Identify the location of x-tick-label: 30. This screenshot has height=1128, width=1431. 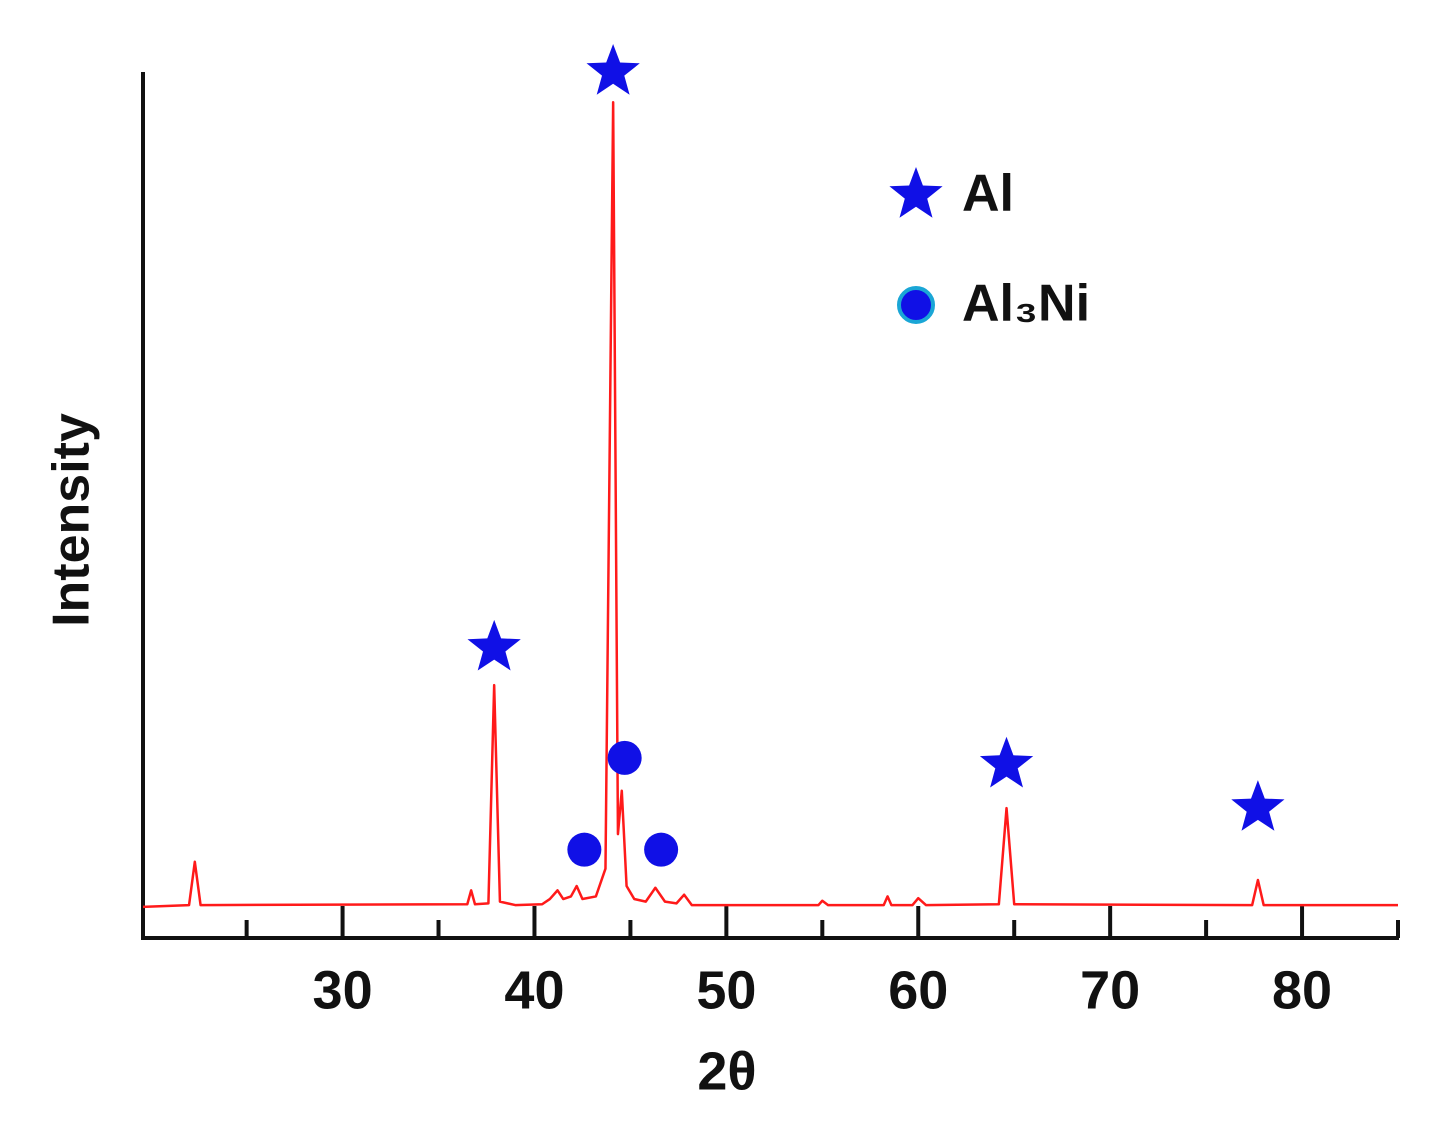
(343, 990).